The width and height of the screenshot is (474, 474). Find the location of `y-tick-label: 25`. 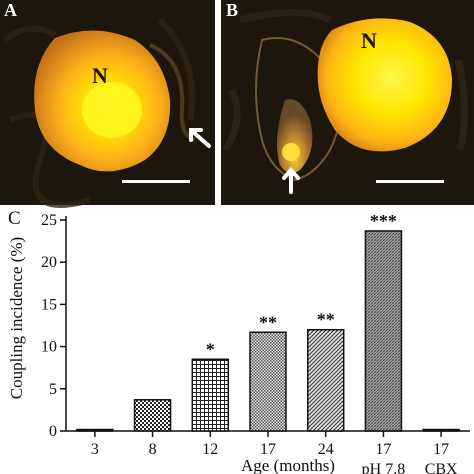

y-tick-label: 25 is located at coordinates (49, 220).